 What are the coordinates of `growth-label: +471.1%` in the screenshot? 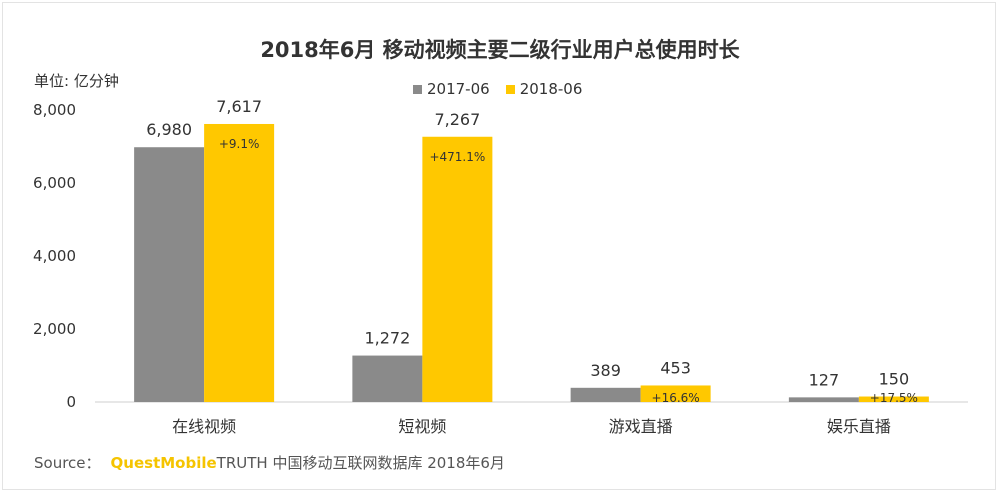 It's located at (457, 157).